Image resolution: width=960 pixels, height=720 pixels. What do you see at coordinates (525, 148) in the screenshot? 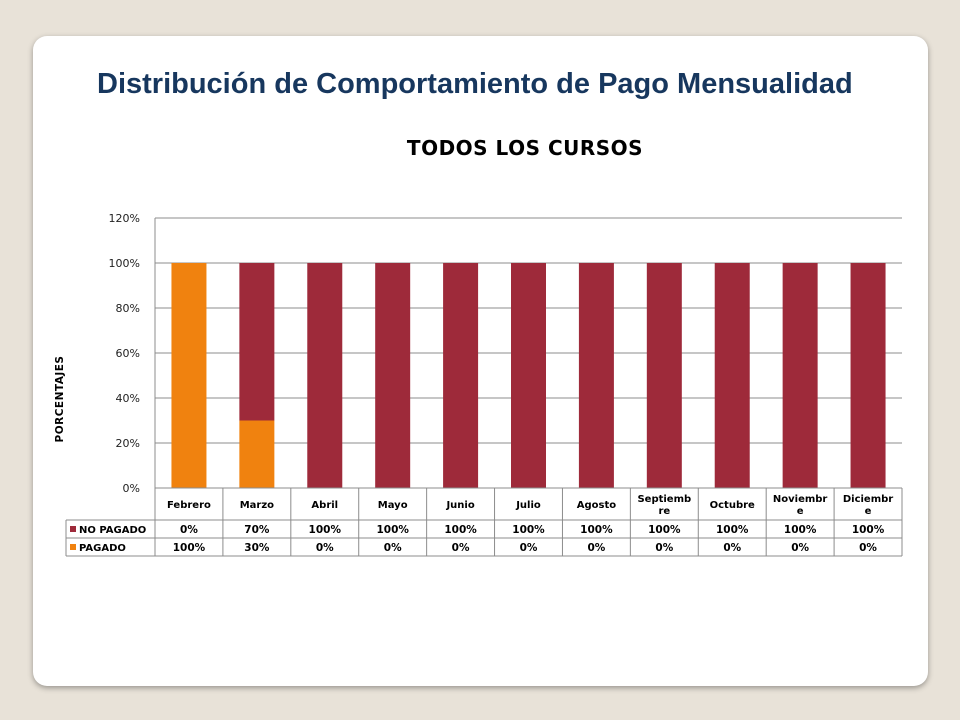
I see `chart-title: TODOS LOS CURSOS` at bounding box center [525, 148].